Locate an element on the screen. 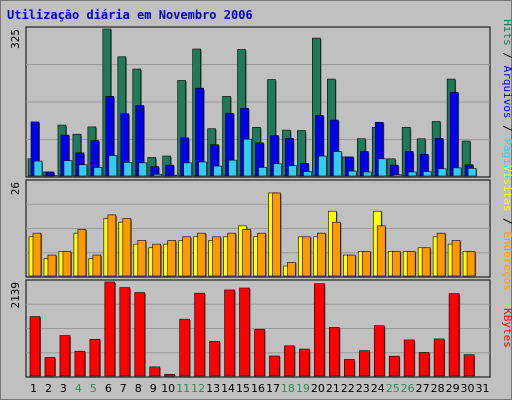  bar-endereços-day-21 is located at coordinates (336, 249).